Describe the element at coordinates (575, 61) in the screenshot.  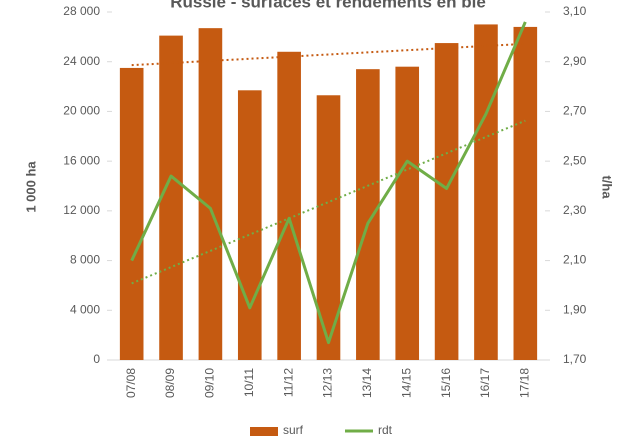
I see `y2-tick-label: 2,90` at that location.